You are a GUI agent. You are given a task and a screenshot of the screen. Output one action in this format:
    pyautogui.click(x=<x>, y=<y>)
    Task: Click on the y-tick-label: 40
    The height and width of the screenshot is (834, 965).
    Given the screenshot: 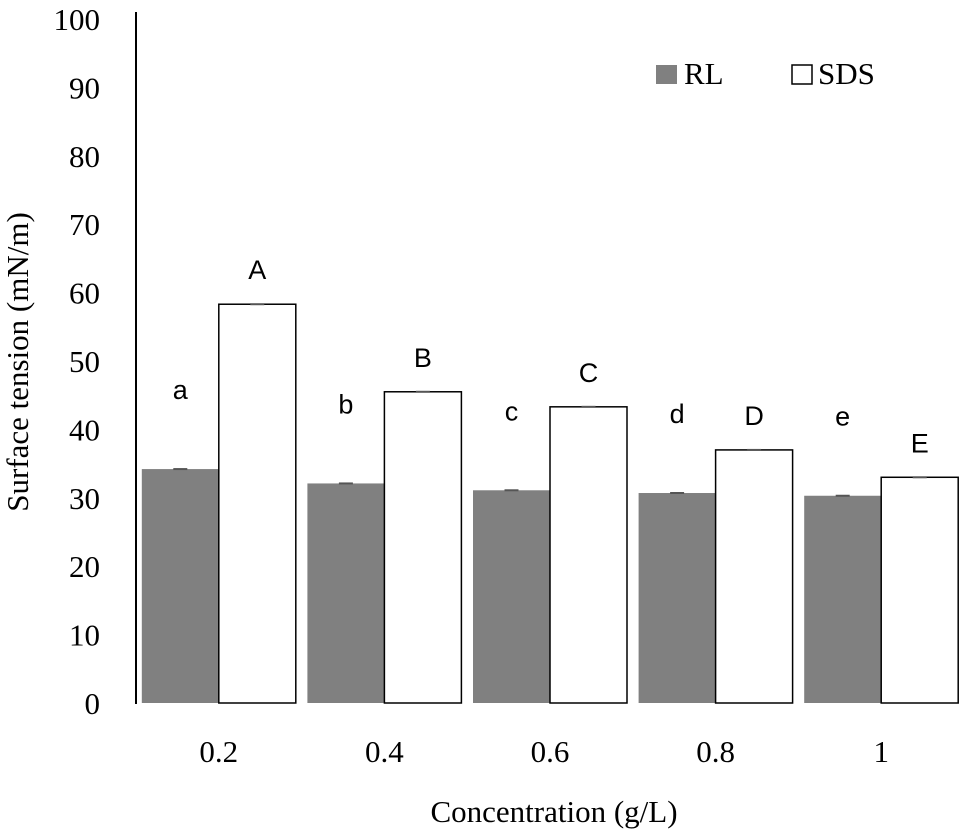 What is the action you would take?
    pyautogui.click(x=84, y=429)
    